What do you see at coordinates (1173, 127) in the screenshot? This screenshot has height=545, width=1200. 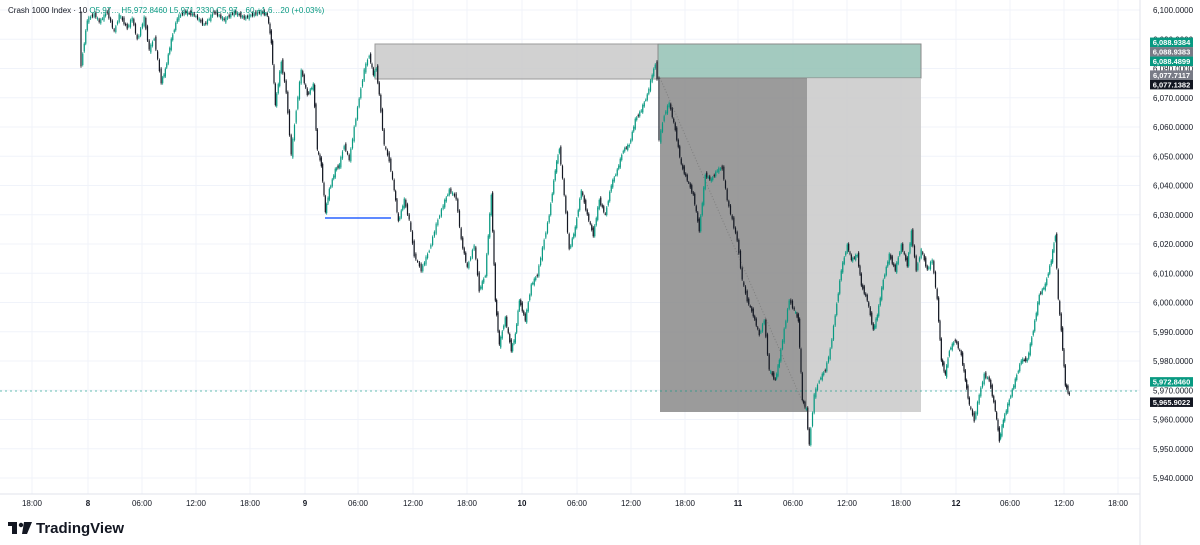 I see `price-tick-label: 6,060.0000` at bounding box center [1173, 127].